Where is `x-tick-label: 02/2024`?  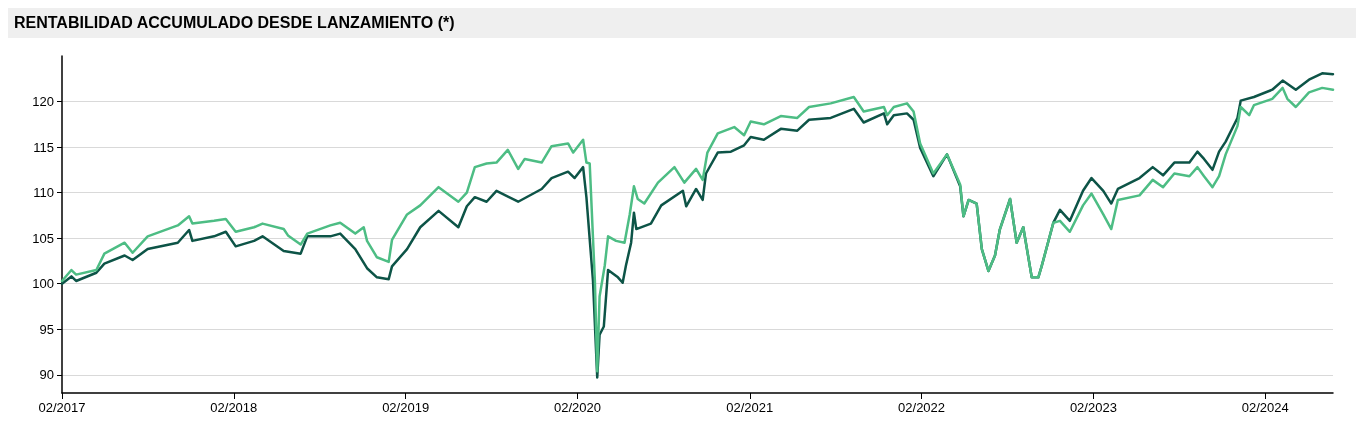
x-tick-label: 02/2024 is located at coordinates (1265, 407).